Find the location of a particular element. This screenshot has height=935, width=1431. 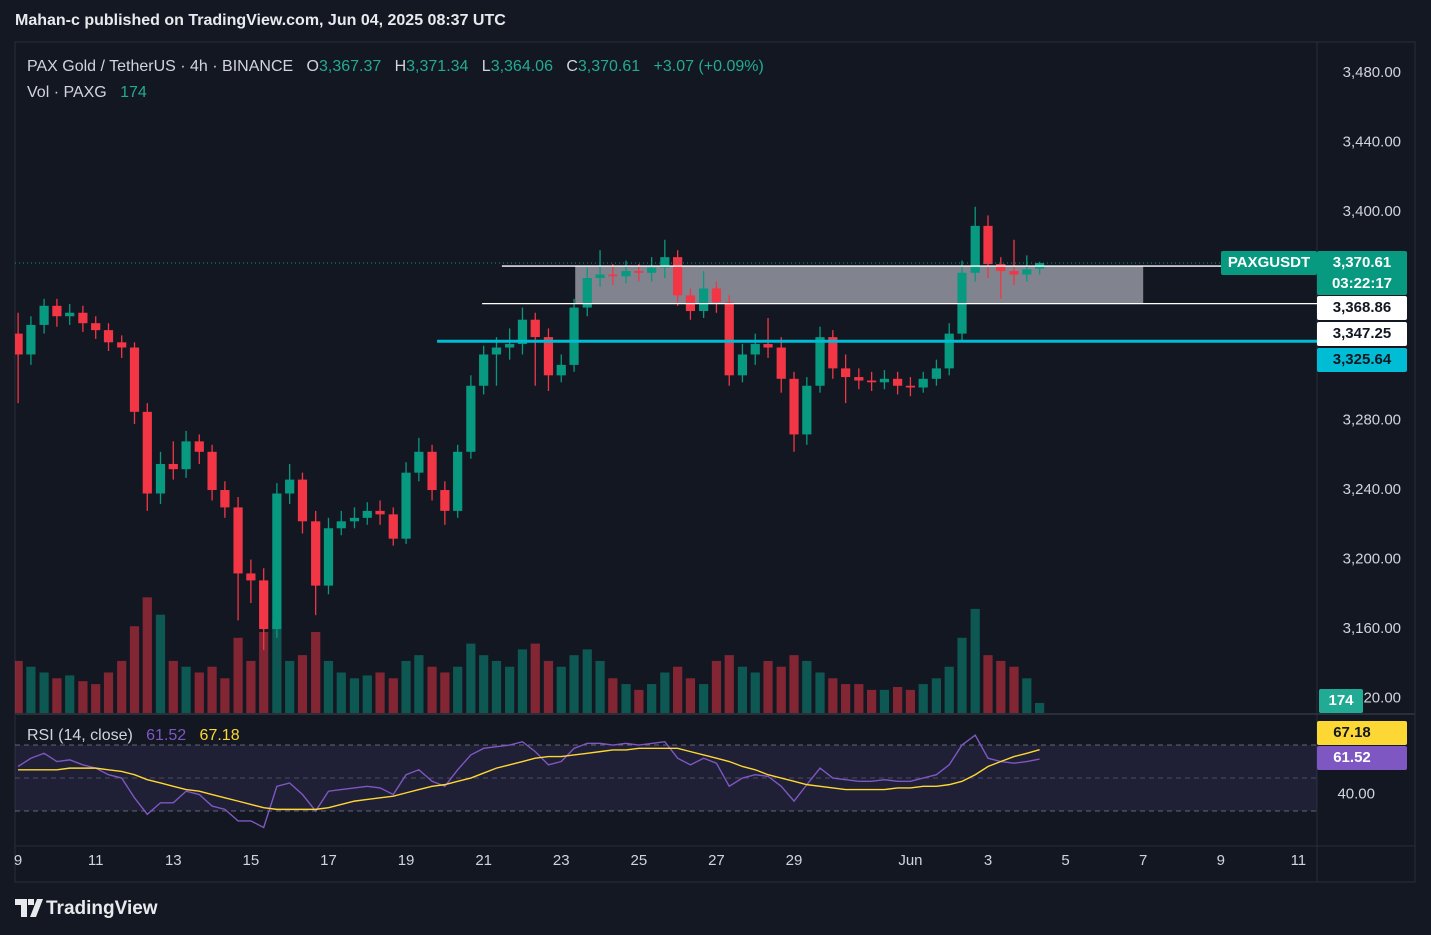

x-tick-label: 11 is located at coordinates (96, 860).